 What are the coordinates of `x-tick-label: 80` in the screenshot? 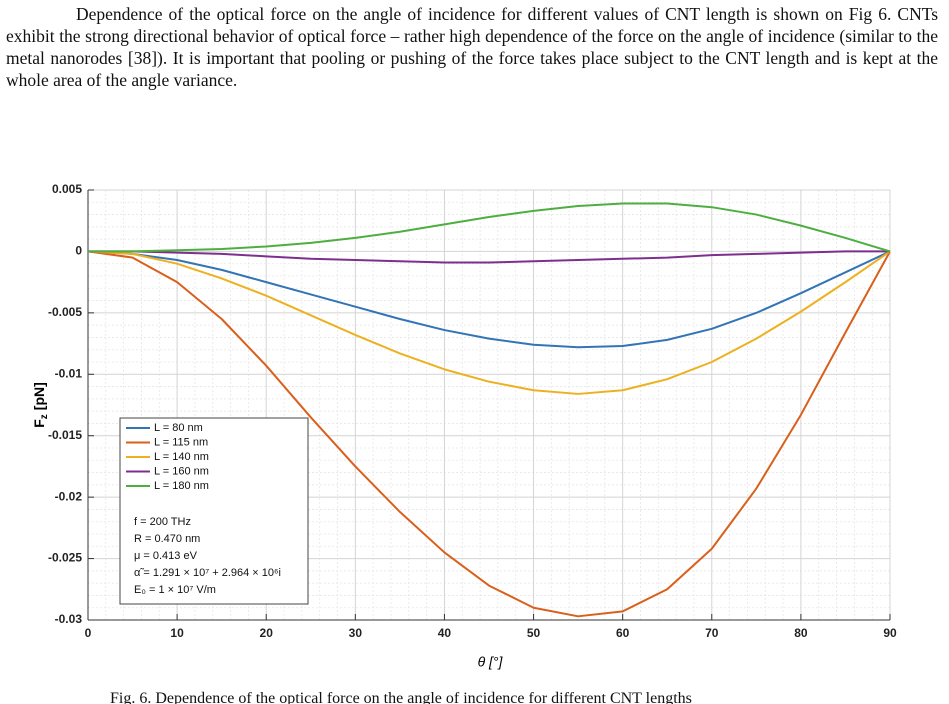 It's located at (801, 633).